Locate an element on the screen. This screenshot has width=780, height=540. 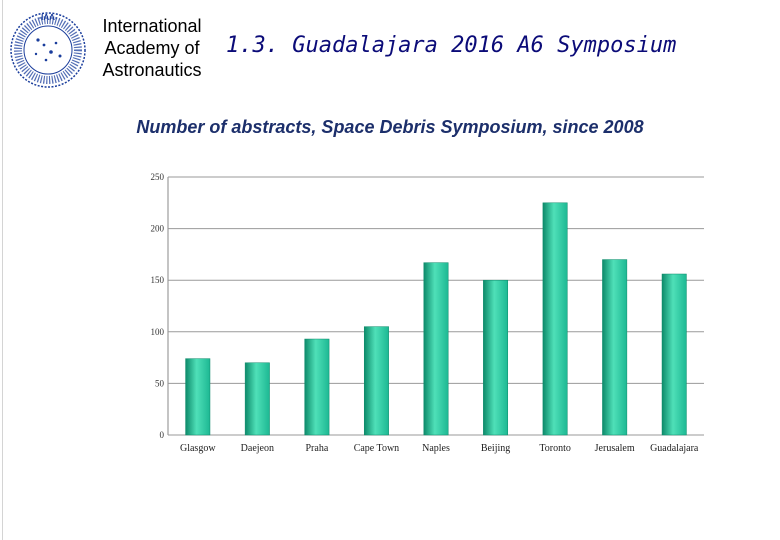
slide-title: 1.3. Guadalajara 2016 A6 Symposium is located at coordinates (451, 45).